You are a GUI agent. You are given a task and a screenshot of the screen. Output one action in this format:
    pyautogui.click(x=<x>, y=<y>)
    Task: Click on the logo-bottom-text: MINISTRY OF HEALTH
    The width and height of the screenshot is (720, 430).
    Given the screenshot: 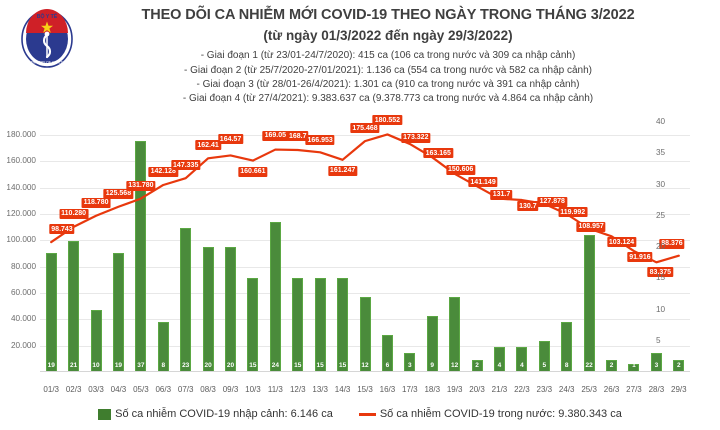 What is the action you would take?
    pyautogui.click(x=47, y=63)
    